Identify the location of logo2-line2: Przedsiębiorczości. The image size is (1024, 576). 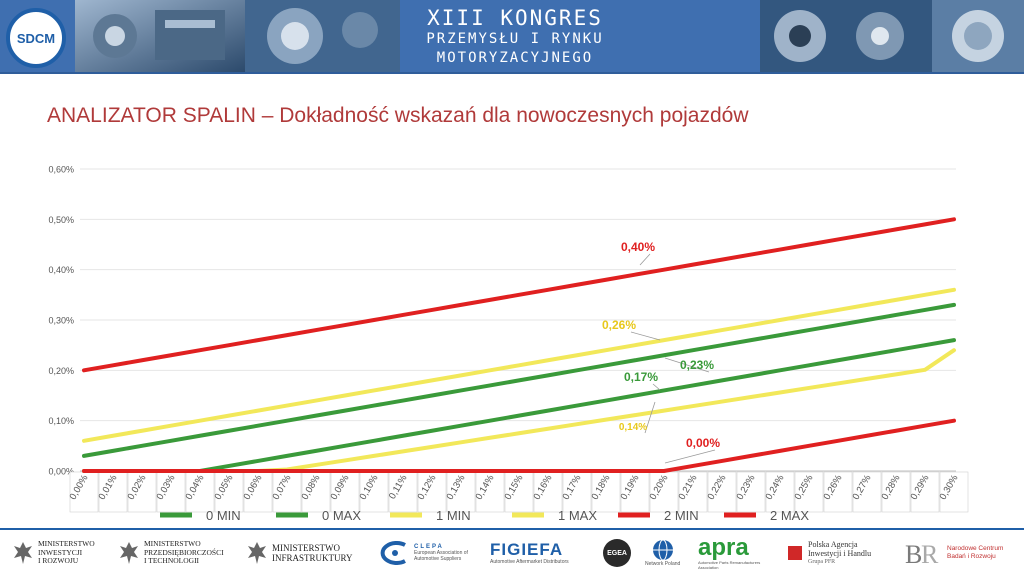
(184, 552).